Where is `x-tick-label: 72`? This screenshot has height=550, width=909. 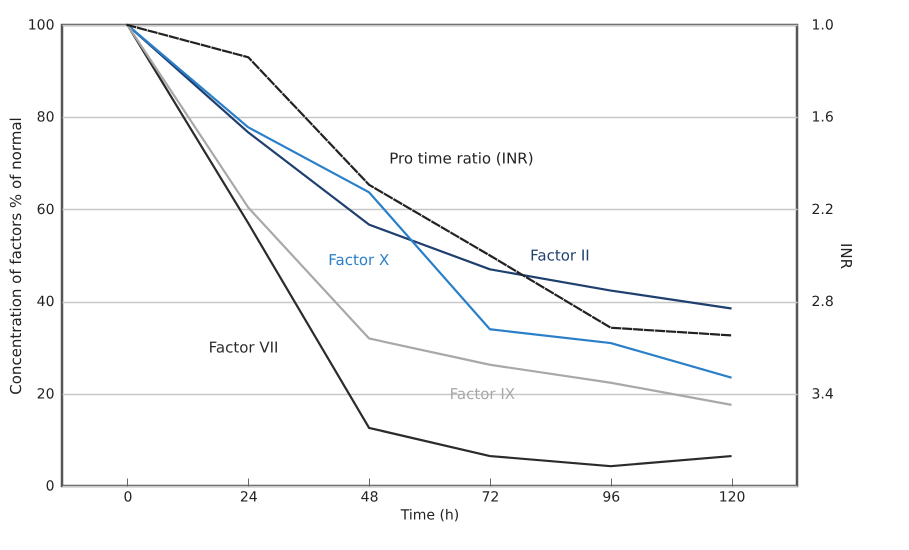
x-tick-label: 72 is located at coordinates (490, 498).